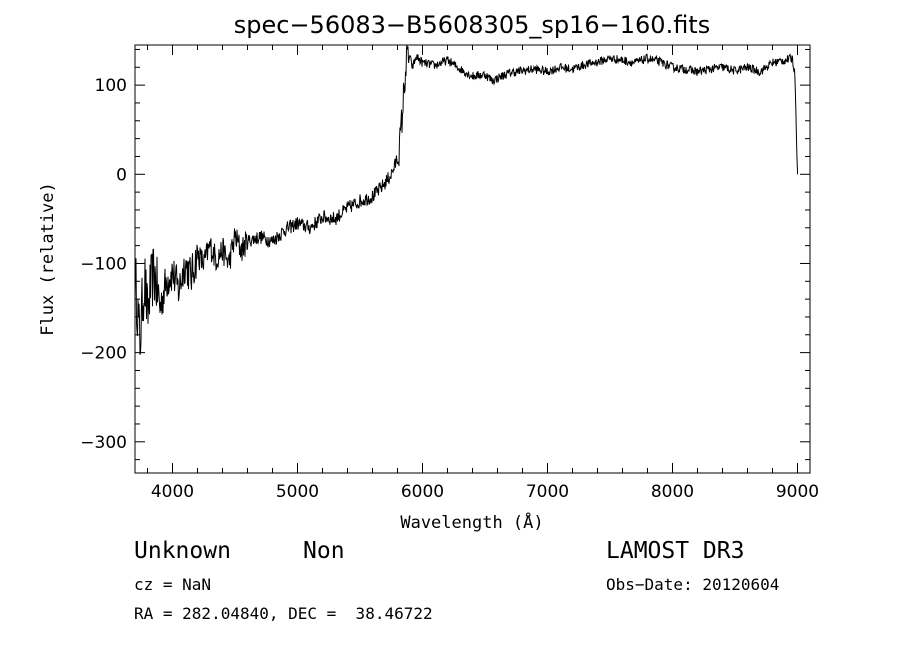  Describe the element at coordinates (103, 264) in the screenshot. I see `y-tick-label: −100` at that location.